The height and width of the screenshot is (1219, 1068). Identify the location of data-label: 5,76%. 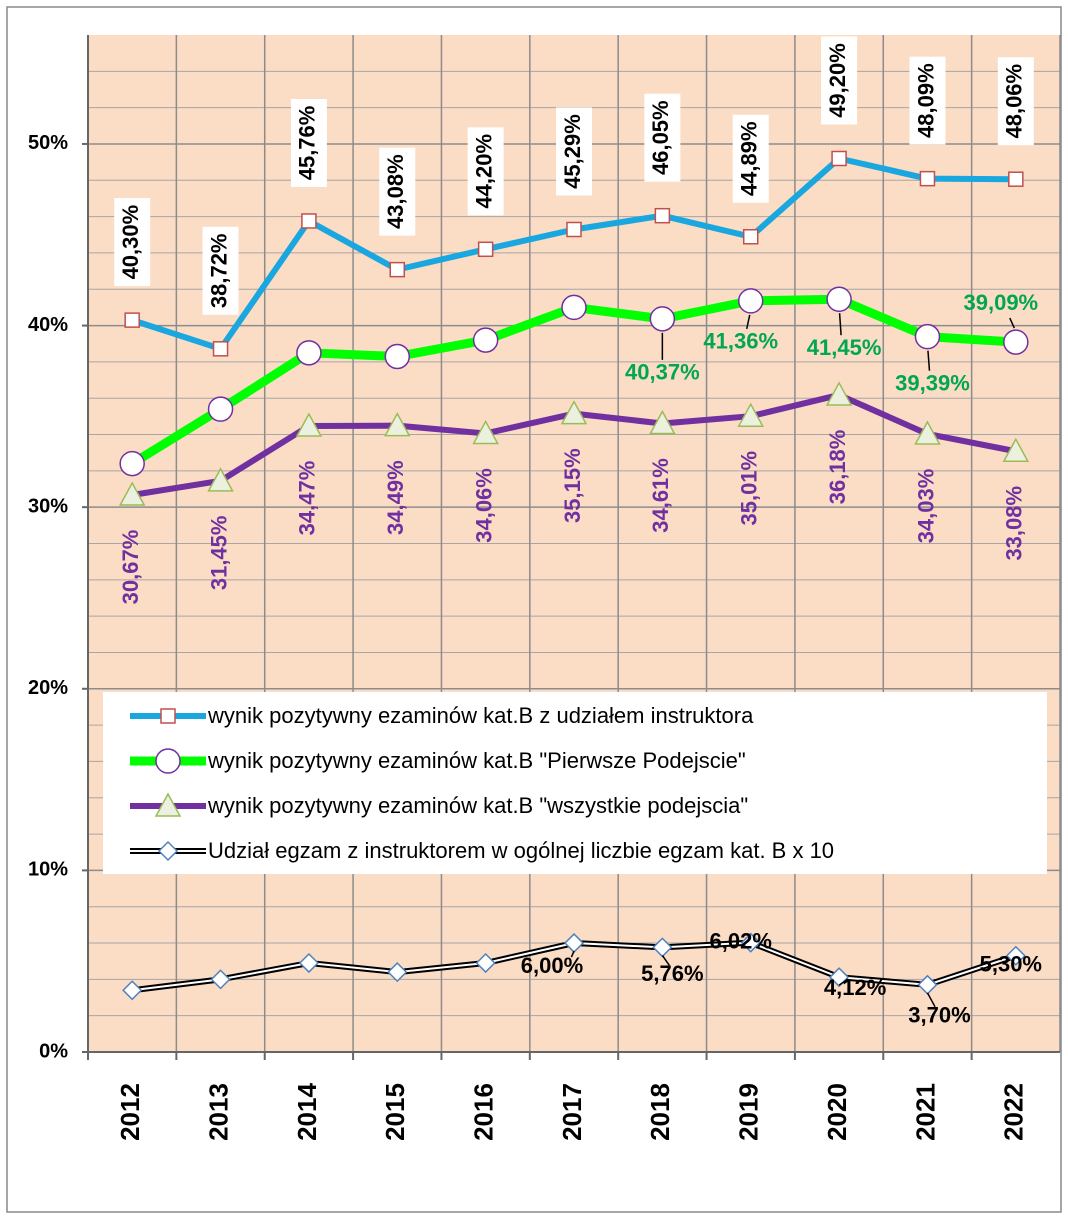
(672, 973).